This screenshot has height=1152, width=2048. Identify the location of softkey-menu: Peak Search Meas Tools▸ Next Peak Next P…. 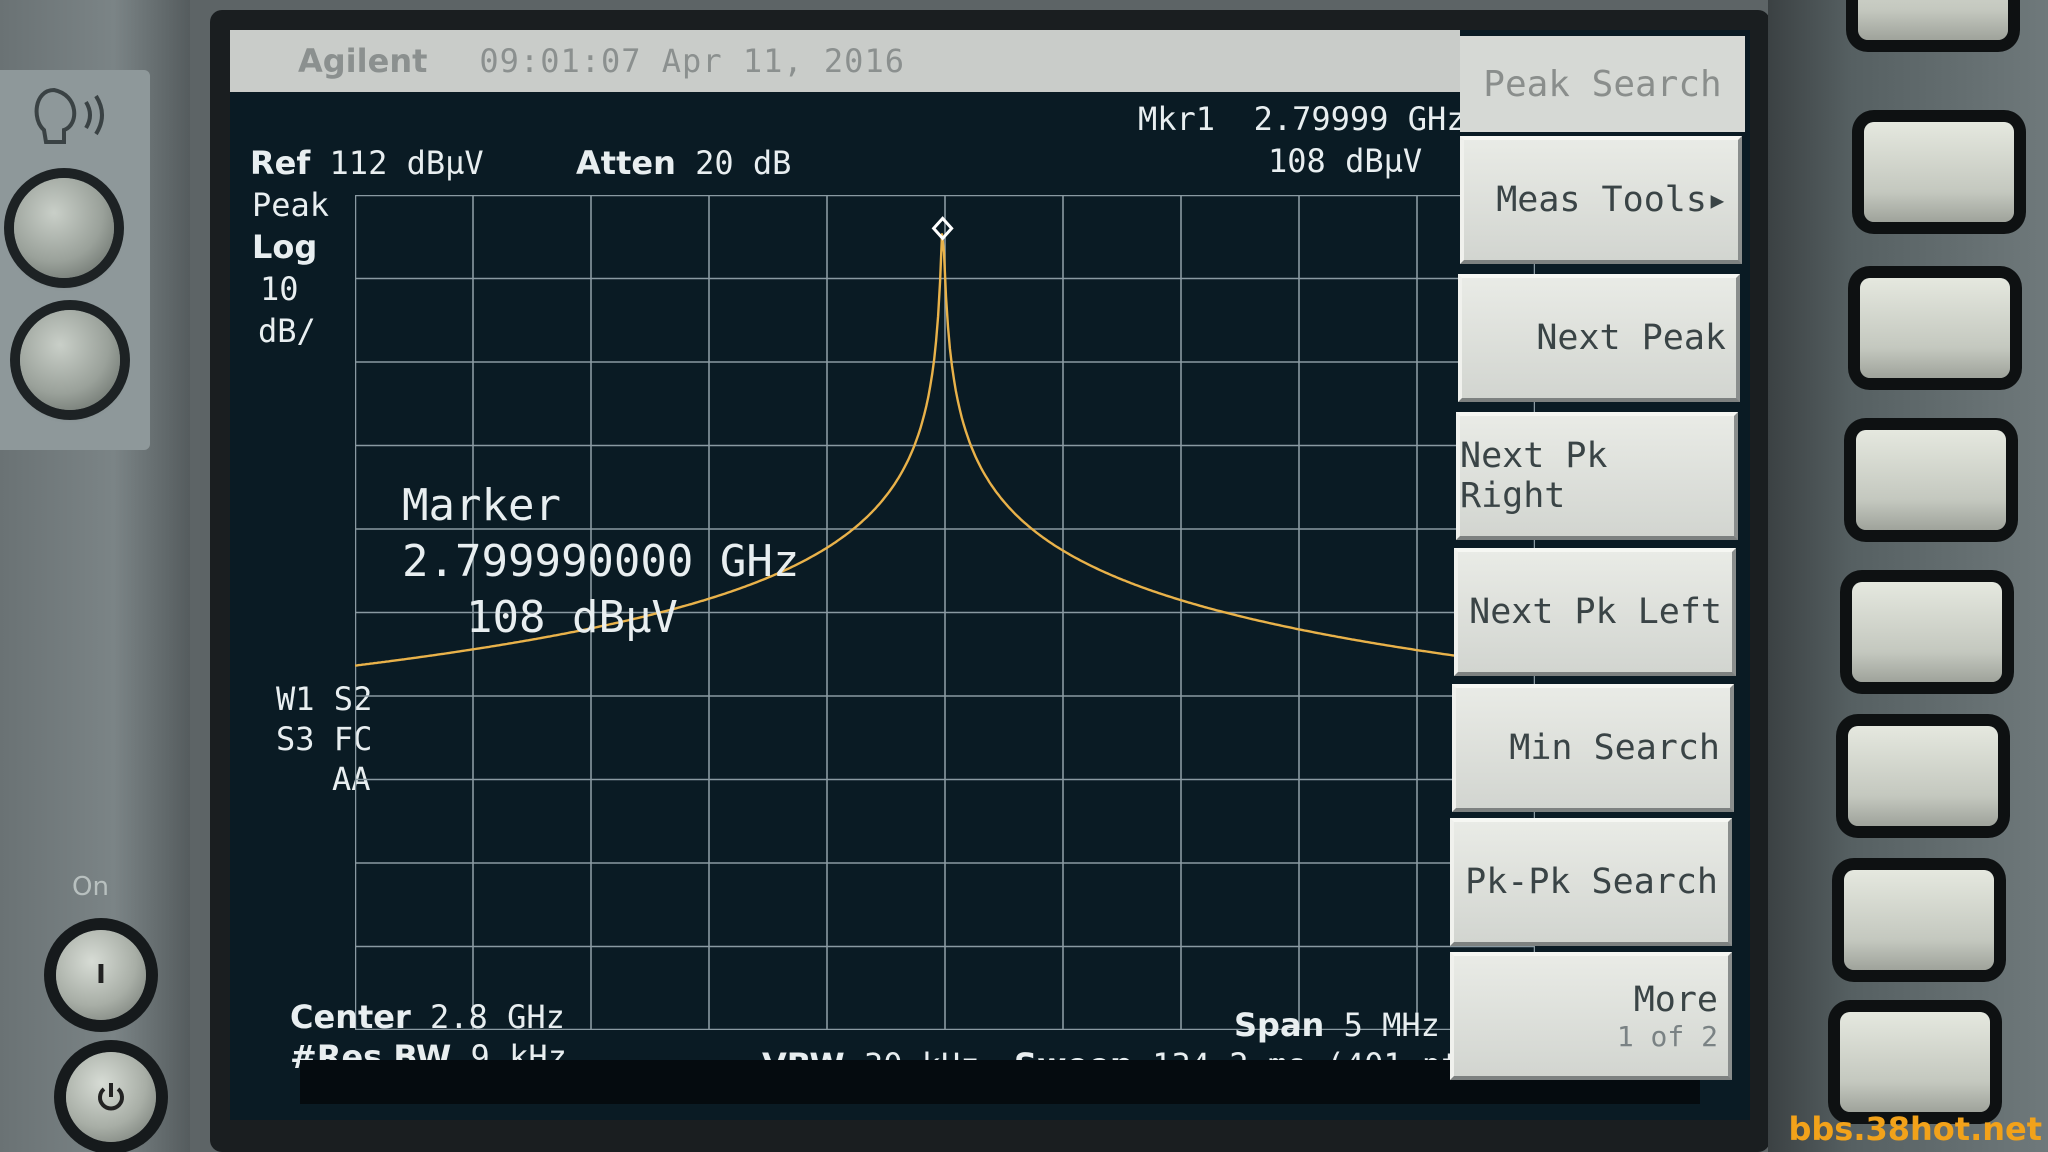
(1600, 566).